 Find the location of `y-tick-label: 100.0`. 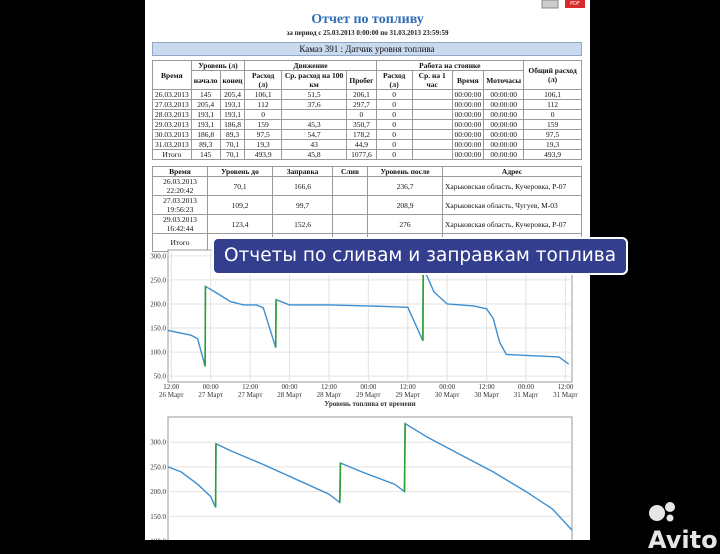

y-tick-label: 100.0 is located at coordinates (158, 353).